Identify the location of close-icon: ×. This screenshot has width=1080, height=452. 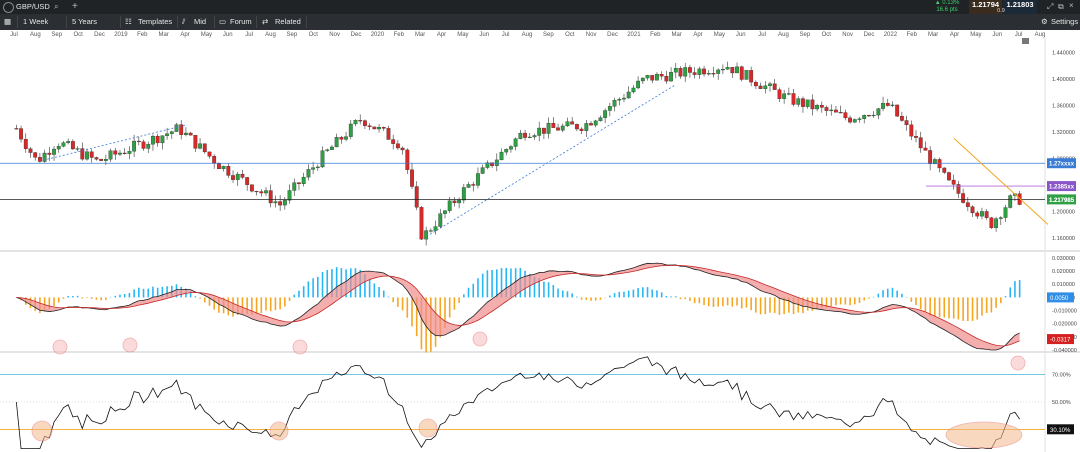
(1071, 5).